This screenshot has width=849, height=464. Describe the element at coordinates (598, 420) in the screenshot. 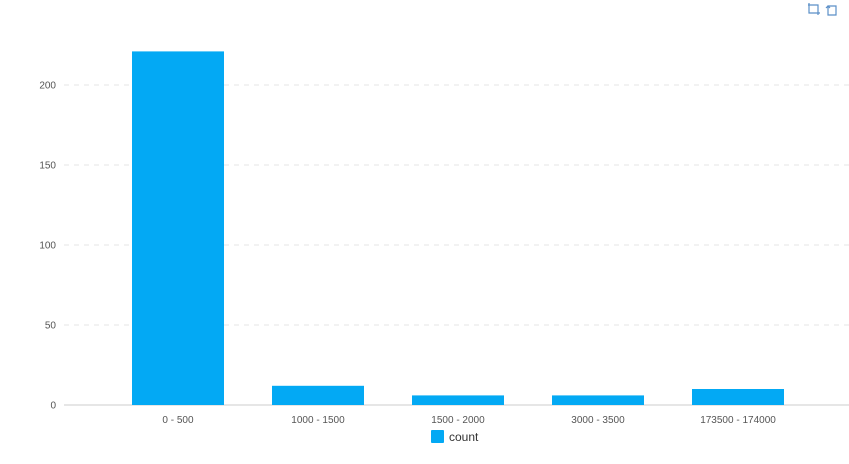

I see `x-tick-label: 3000 - 3500` at that location.